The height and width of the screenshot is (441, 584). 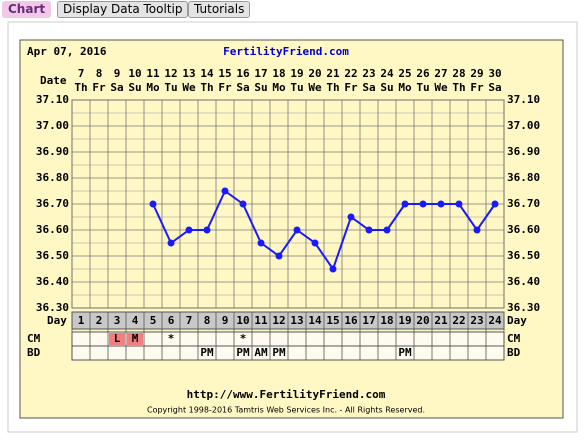 What do you see at coordinates (134, 73) in the screenshot?
I see `x-tick-label: 10` at bounding box center [134, 73].